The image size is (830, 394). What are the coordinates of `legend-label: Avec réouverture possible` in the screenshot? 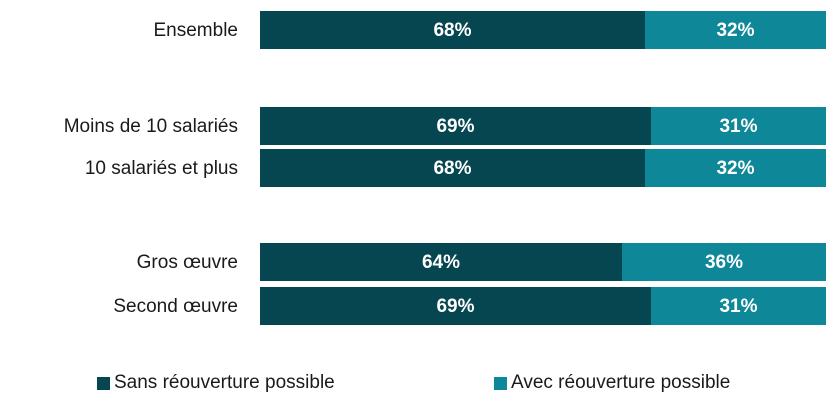 It's located at (621, 382).